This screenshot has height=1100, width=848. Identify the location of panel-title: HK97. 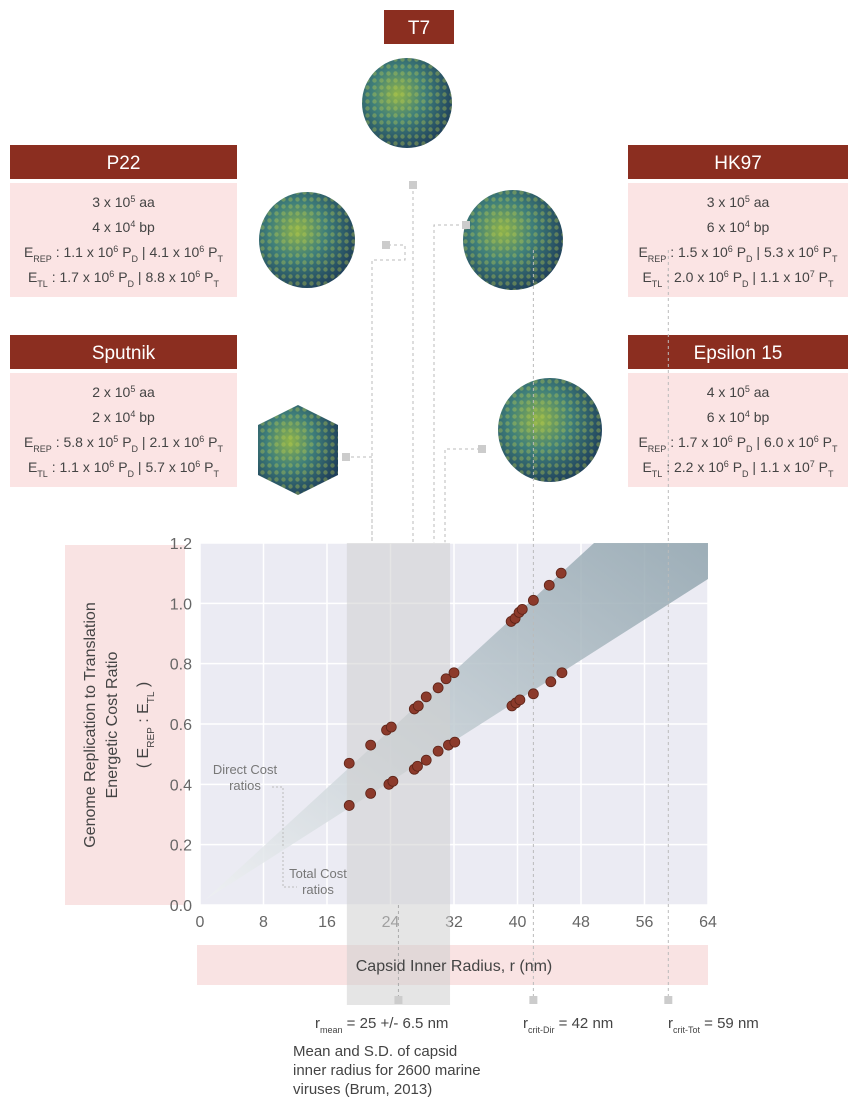
(738, 163).